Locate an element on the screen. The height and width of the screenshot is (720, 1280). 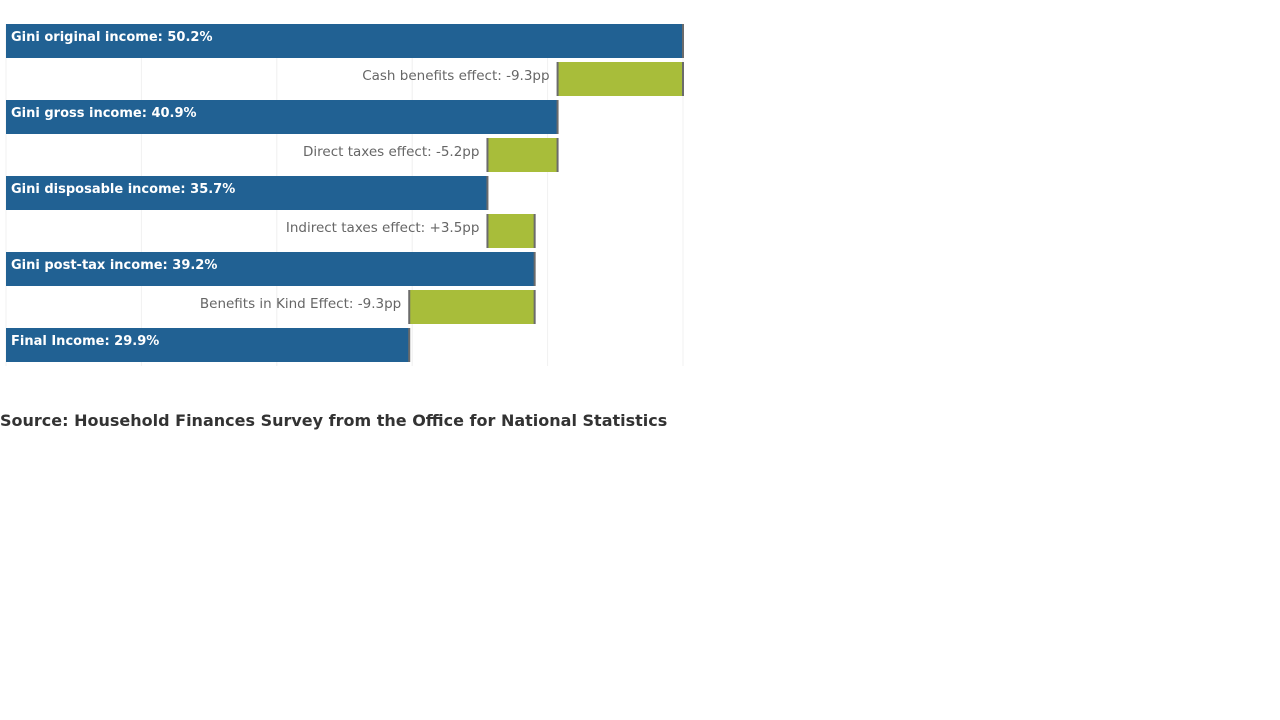
effect-bar-group: Benefits in Kind Effect: -9.3pp is located at coordinates (368, 307).